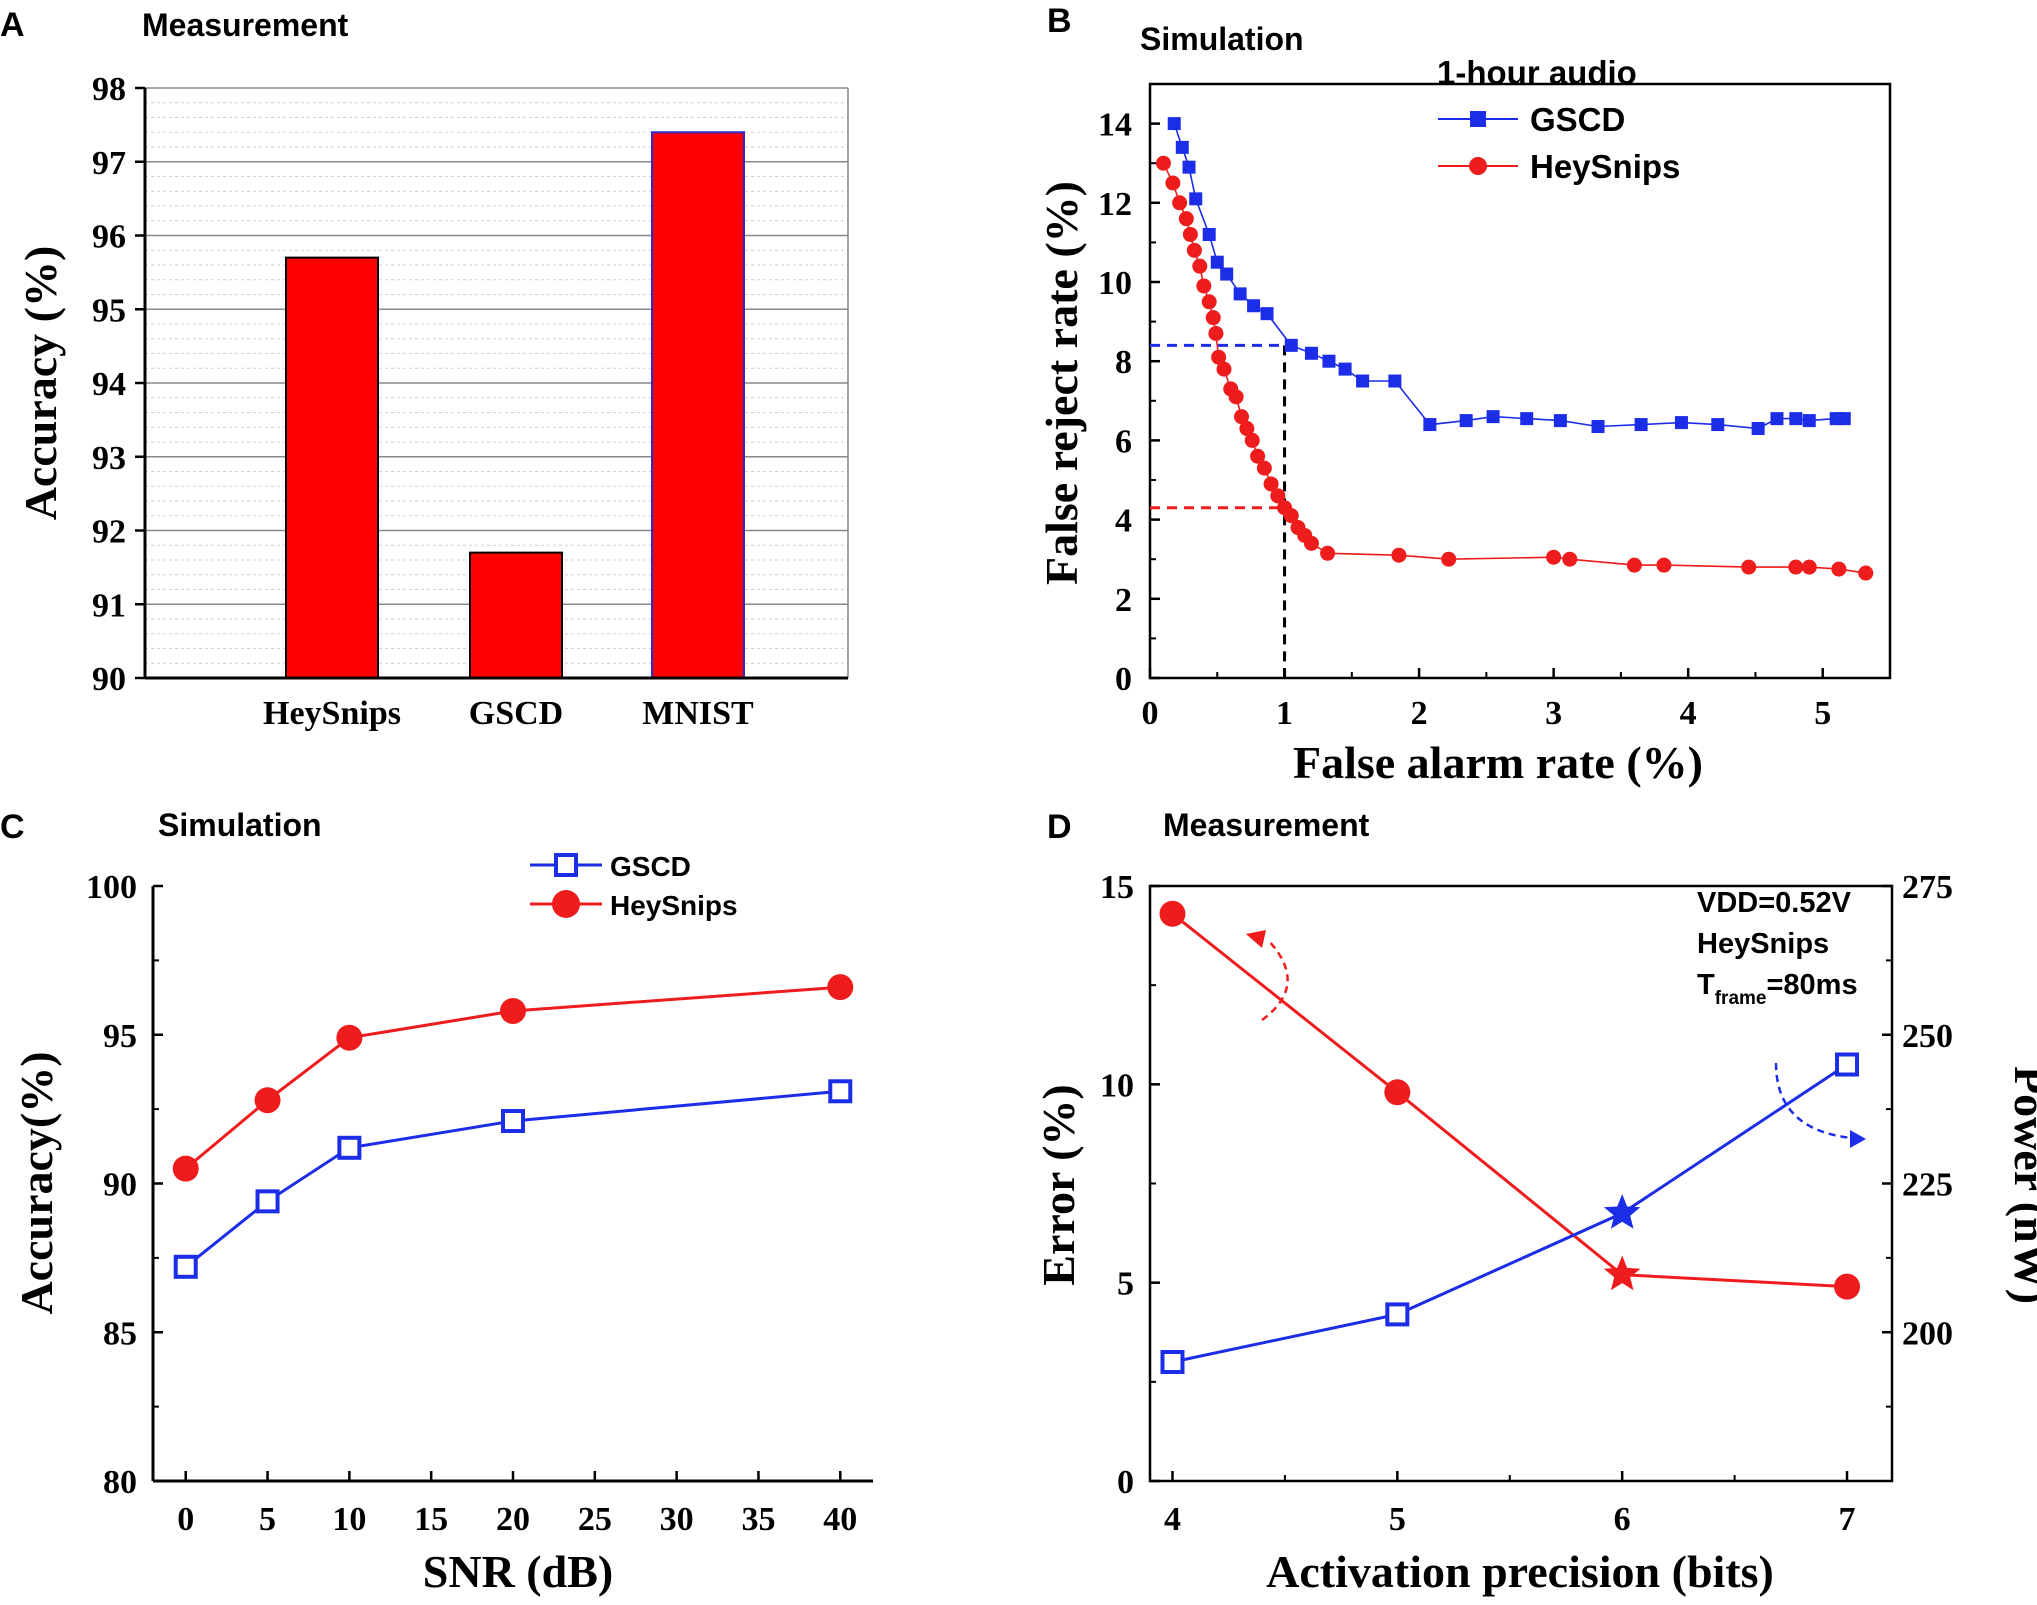 The image size is (2037, 1605). Describe the element at coordinates (1115, 204) in the screenshot. I see `y-tick-label: 12` at that location.